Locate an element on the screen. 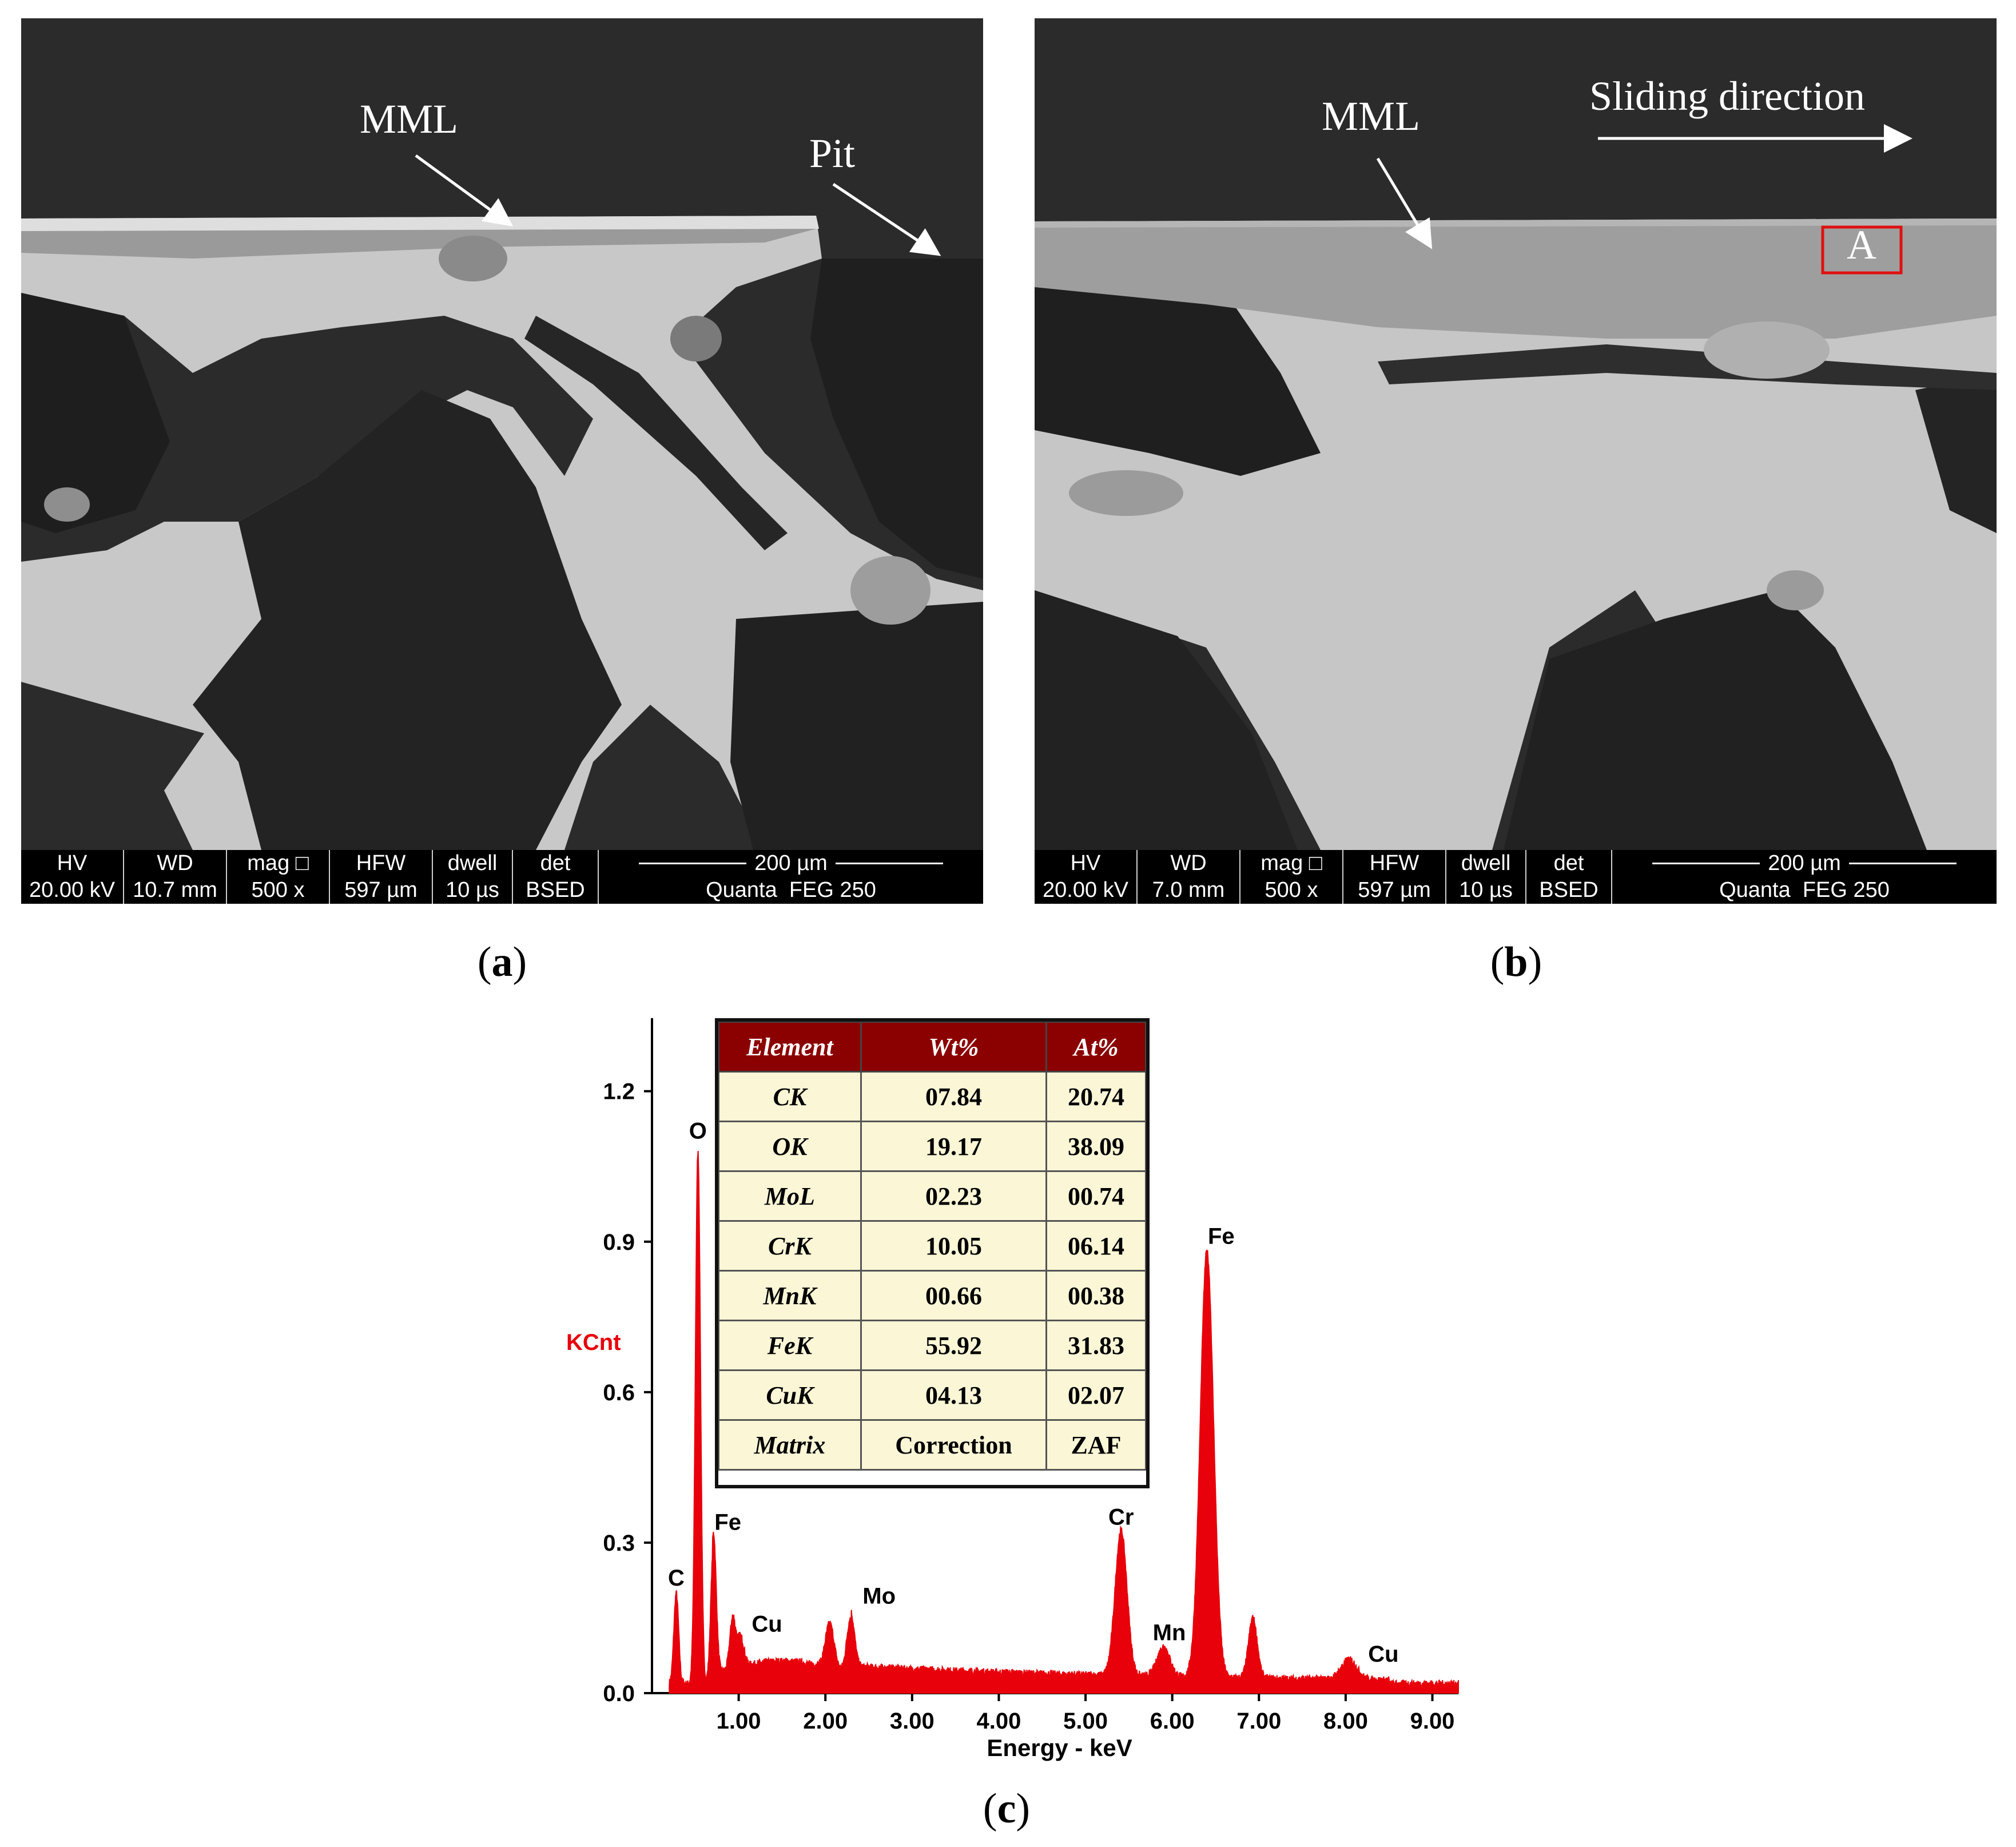 The image size is (2016, 1847). wt-cell: 04.13 is located at coordinates (954, 1395).